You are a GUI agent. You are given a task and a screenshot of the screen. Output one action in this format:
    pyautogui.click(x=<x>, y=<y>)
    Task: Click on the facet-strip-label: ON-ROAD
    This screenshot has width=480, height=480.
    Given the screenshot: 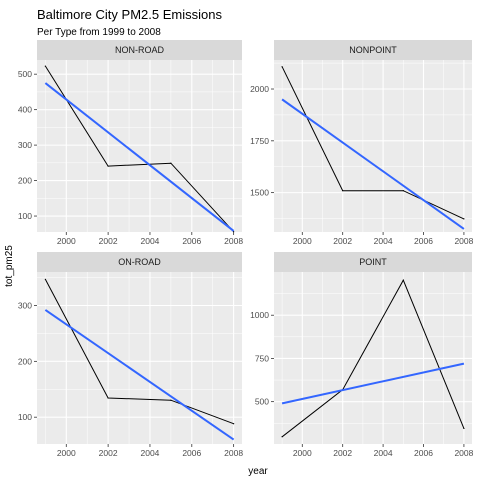 What is the action you would take?
    pyautogui.click(x=139, y=262)
    